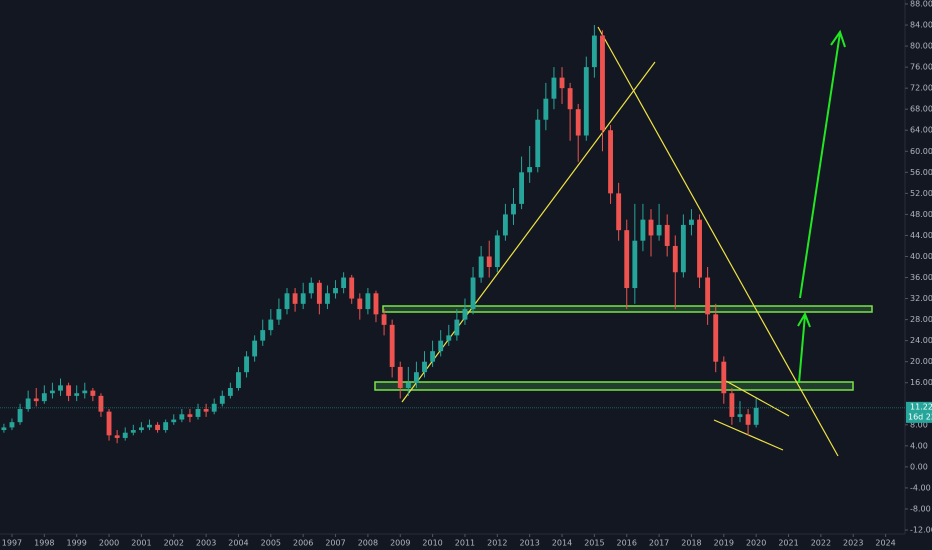 Image resolution: width=932 pixels, height=550 pixels. What do you see at coordinates (921, 256) in the screenshot?
I see `y-tick-label: 40.00` at bounding box center [921, 256].